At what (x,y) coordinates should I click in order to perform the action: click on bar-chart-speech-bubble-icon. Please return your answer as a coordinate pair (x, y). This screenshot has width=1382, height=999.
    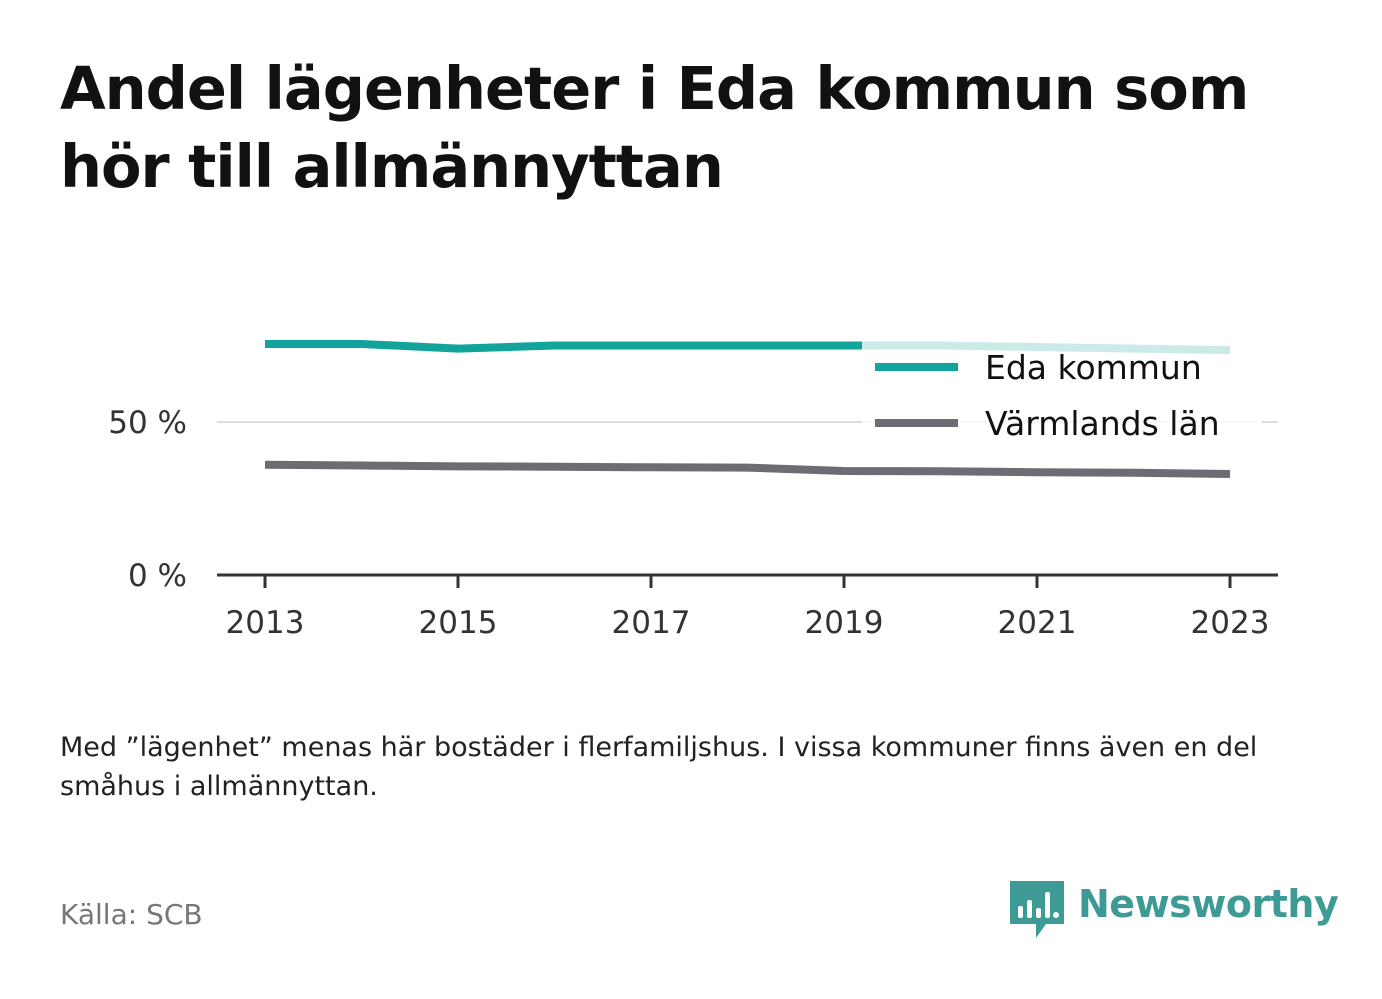
    Looking at the image, I should click on (1037, 909).